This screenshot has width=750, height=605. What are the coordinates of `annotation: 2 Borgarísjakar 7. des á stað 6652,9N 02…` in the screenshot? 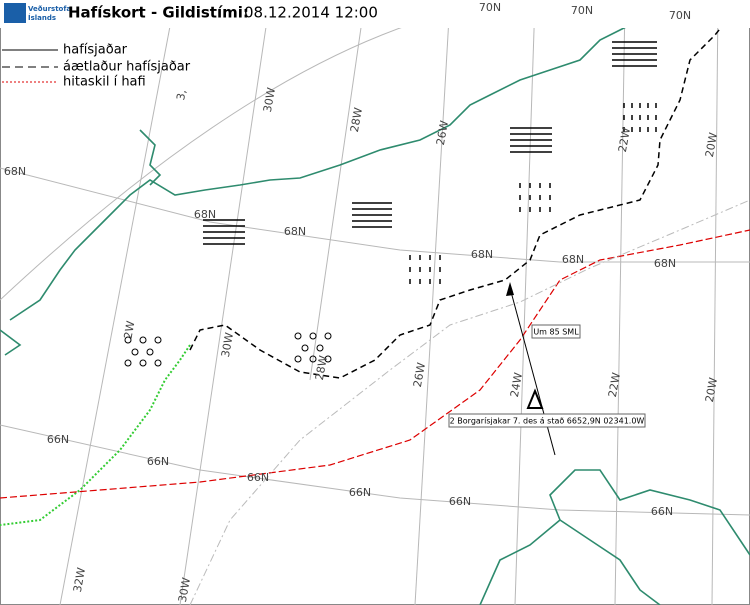 It's located at (547, 421).